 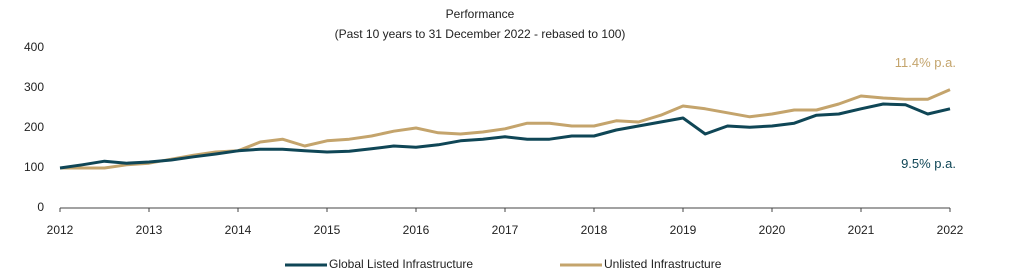 What do you see at coordinates (327, 230) in the screenshot?
I see `x-tick-label: 2015` at bounding box center [327, 230].